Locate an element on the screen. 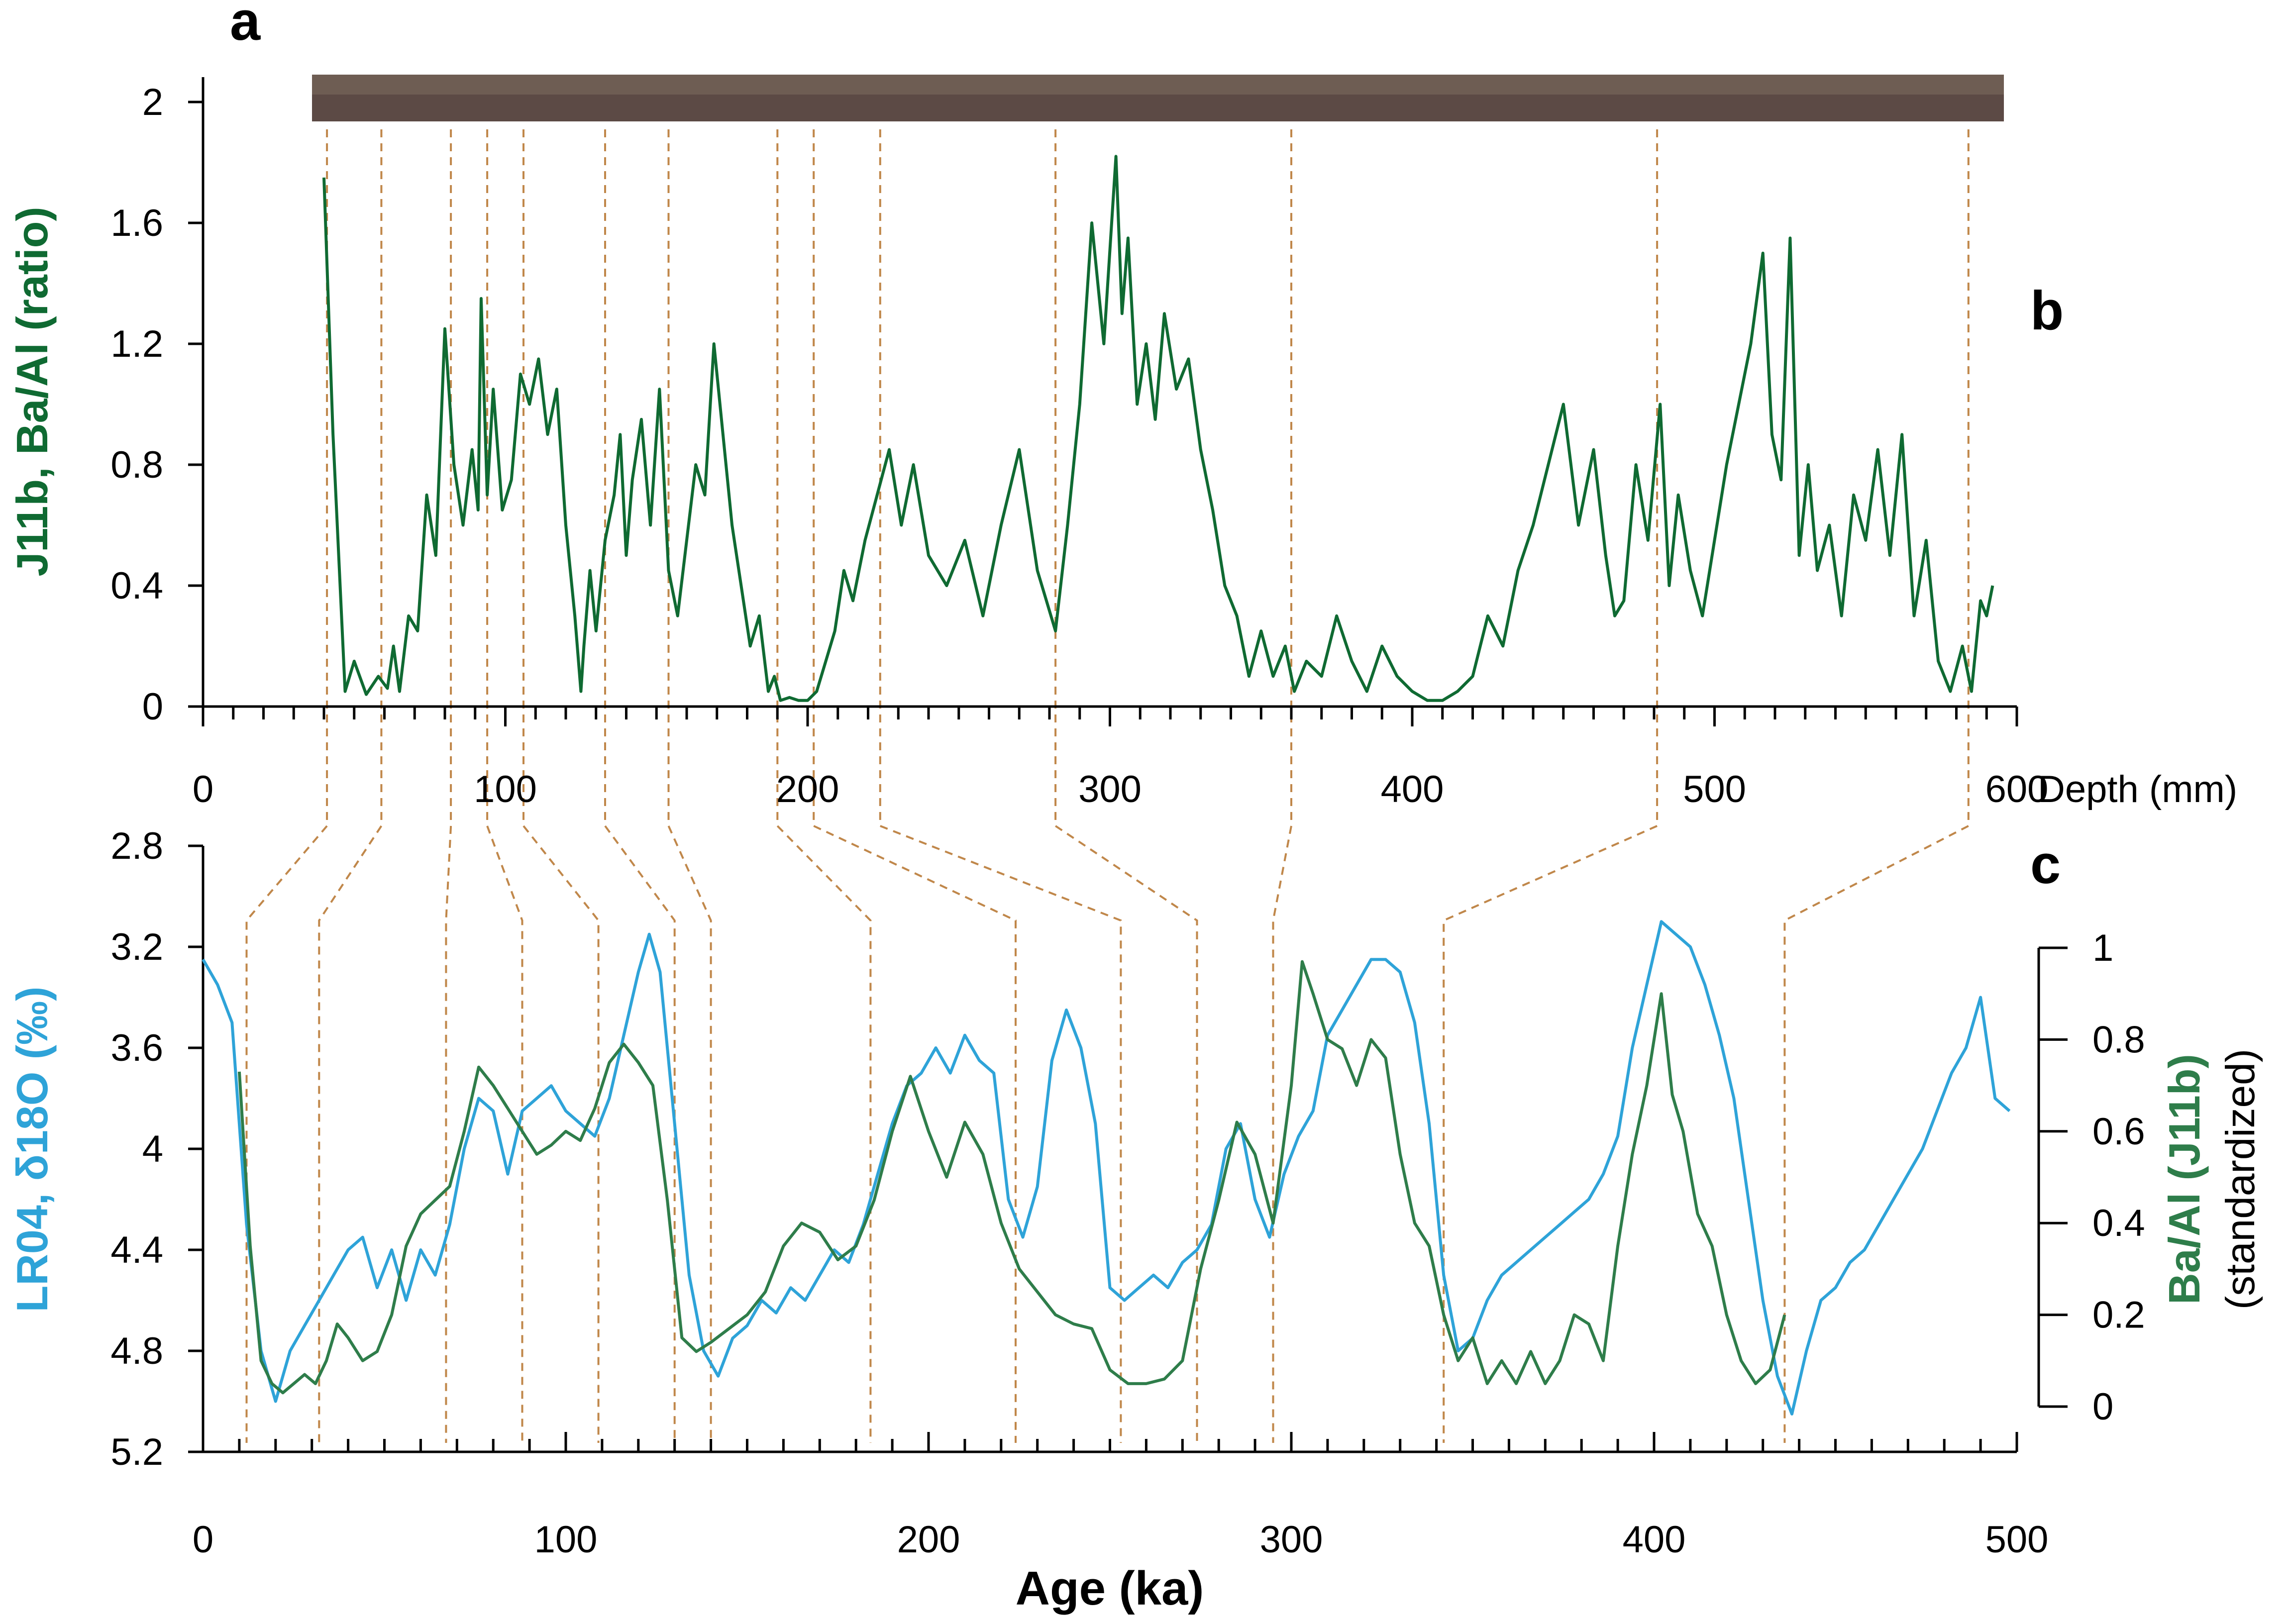 This screenshot has height=1624, width=2292. panel-c-y2-sublabel: (standardized) is located at coordinates (2240, 1179).